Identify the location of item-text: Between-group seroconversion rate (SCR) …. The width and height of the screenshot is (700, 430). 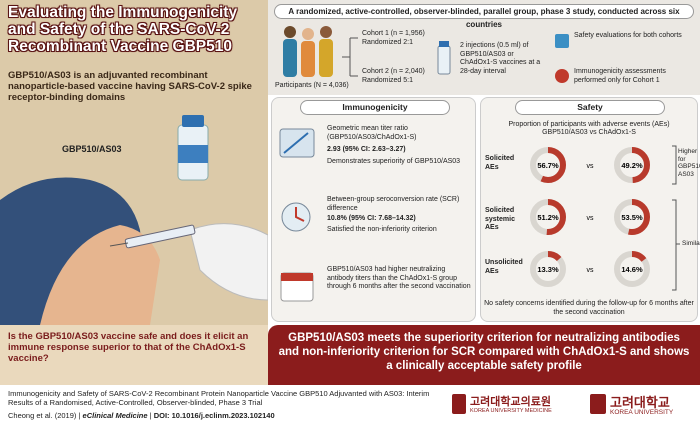
(393, 204).